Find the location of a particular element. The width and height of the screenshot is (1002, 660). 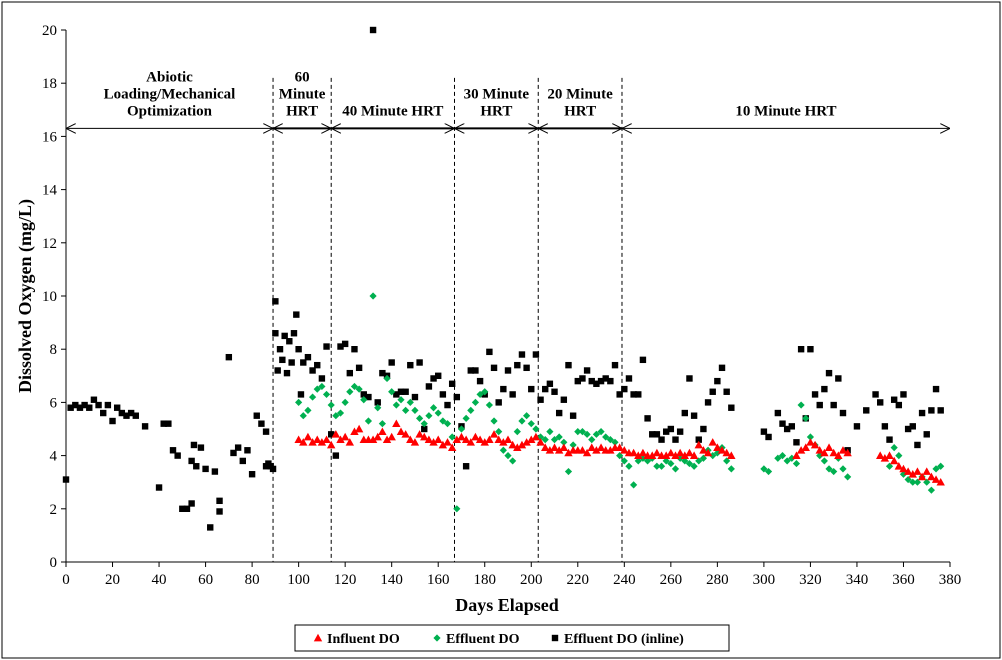

y-tick-label: 8 is located at coordinates (54, 350).